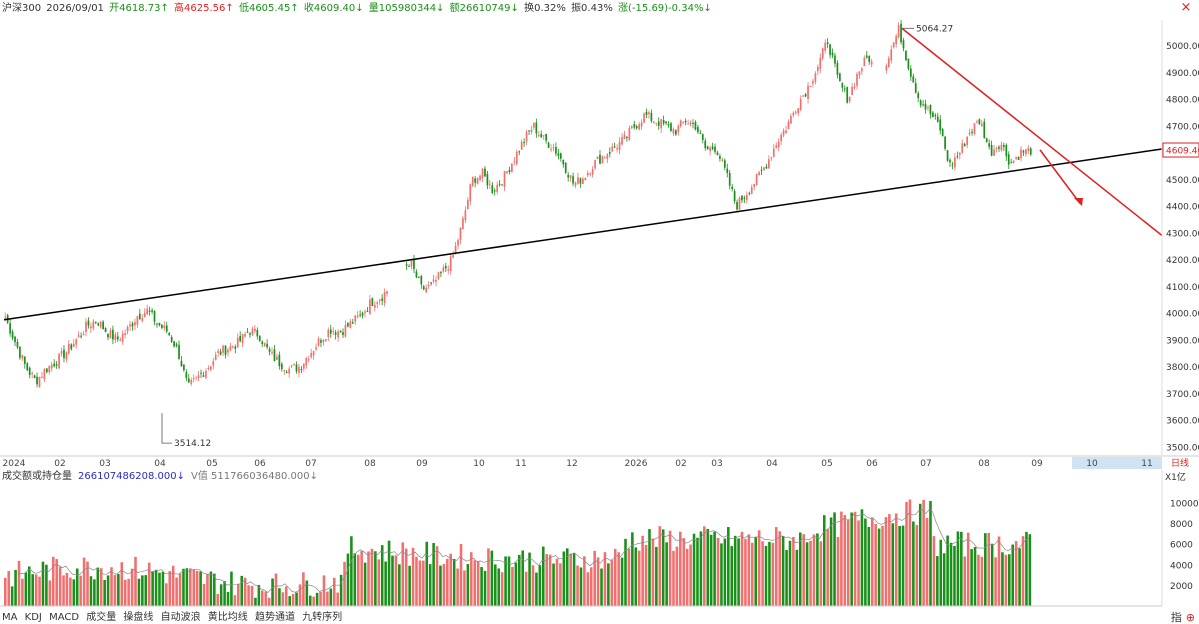  Describe the element at coordinates (1182, 127) in the screenshot. I see `y-tick-label: 4700.00` at that location.